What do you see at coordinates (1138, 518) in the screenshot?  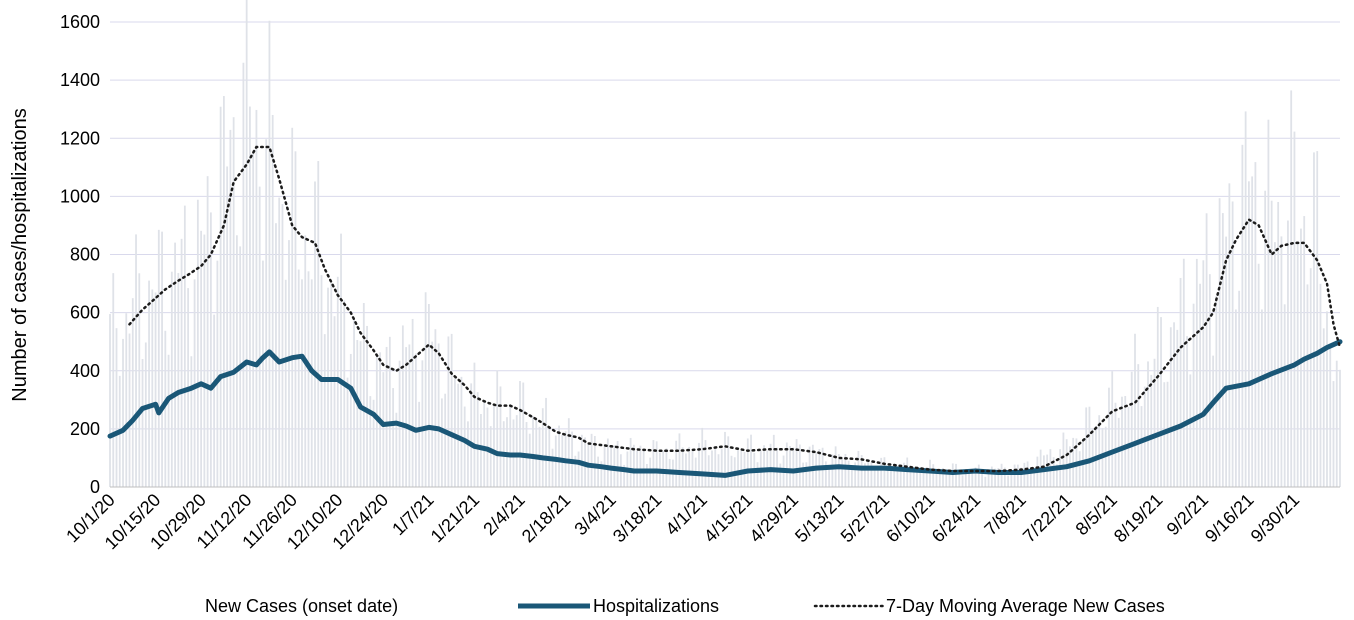 I see `x-tick-label: 8/19/21` at bounding box center [1138, 518].